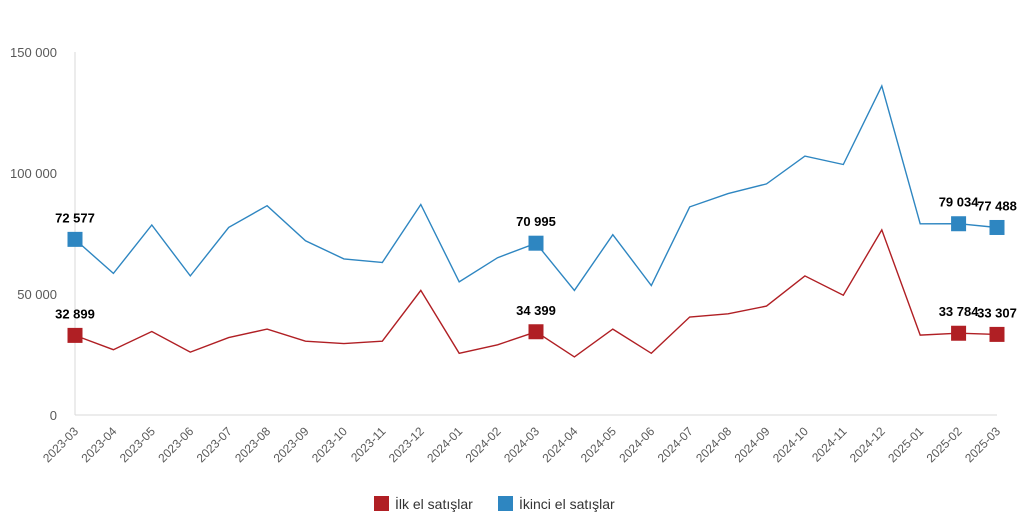 Image resolution: width=1024 pixels, height=526 pixels. I want to click on data-label: 77 488, so click(997, 205).